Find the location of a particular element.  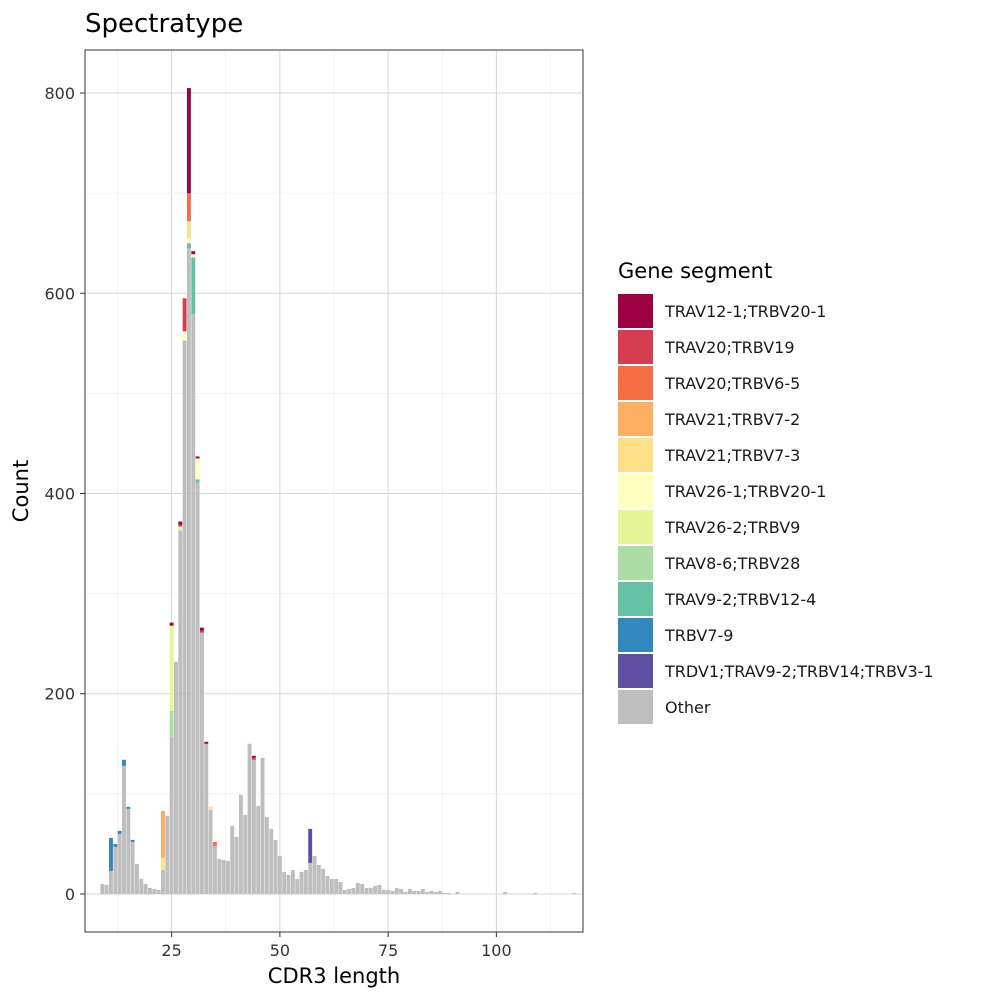

legend-label: TRBV7-9 is located at coordinates (698, 635).